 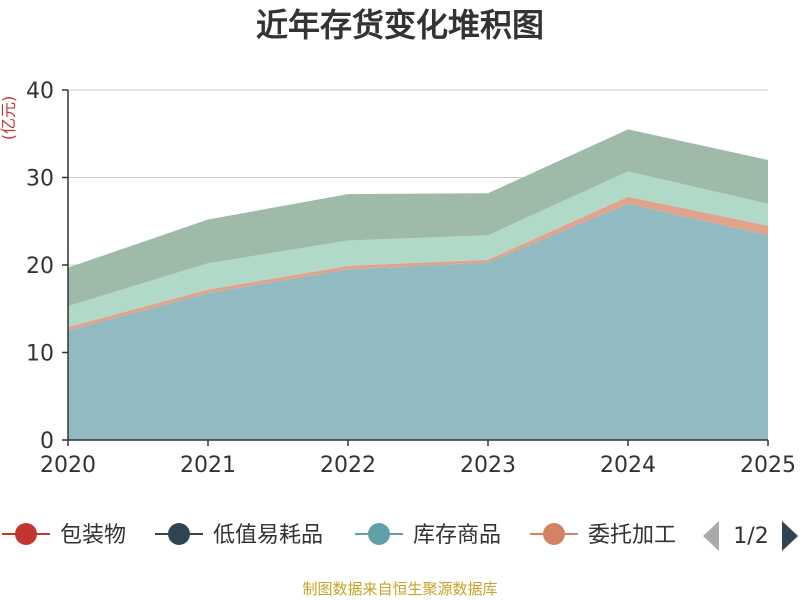 I want to click on legend: 包装物 低值易耗品 库存商品 委托加工, so click(x=339, y=535).